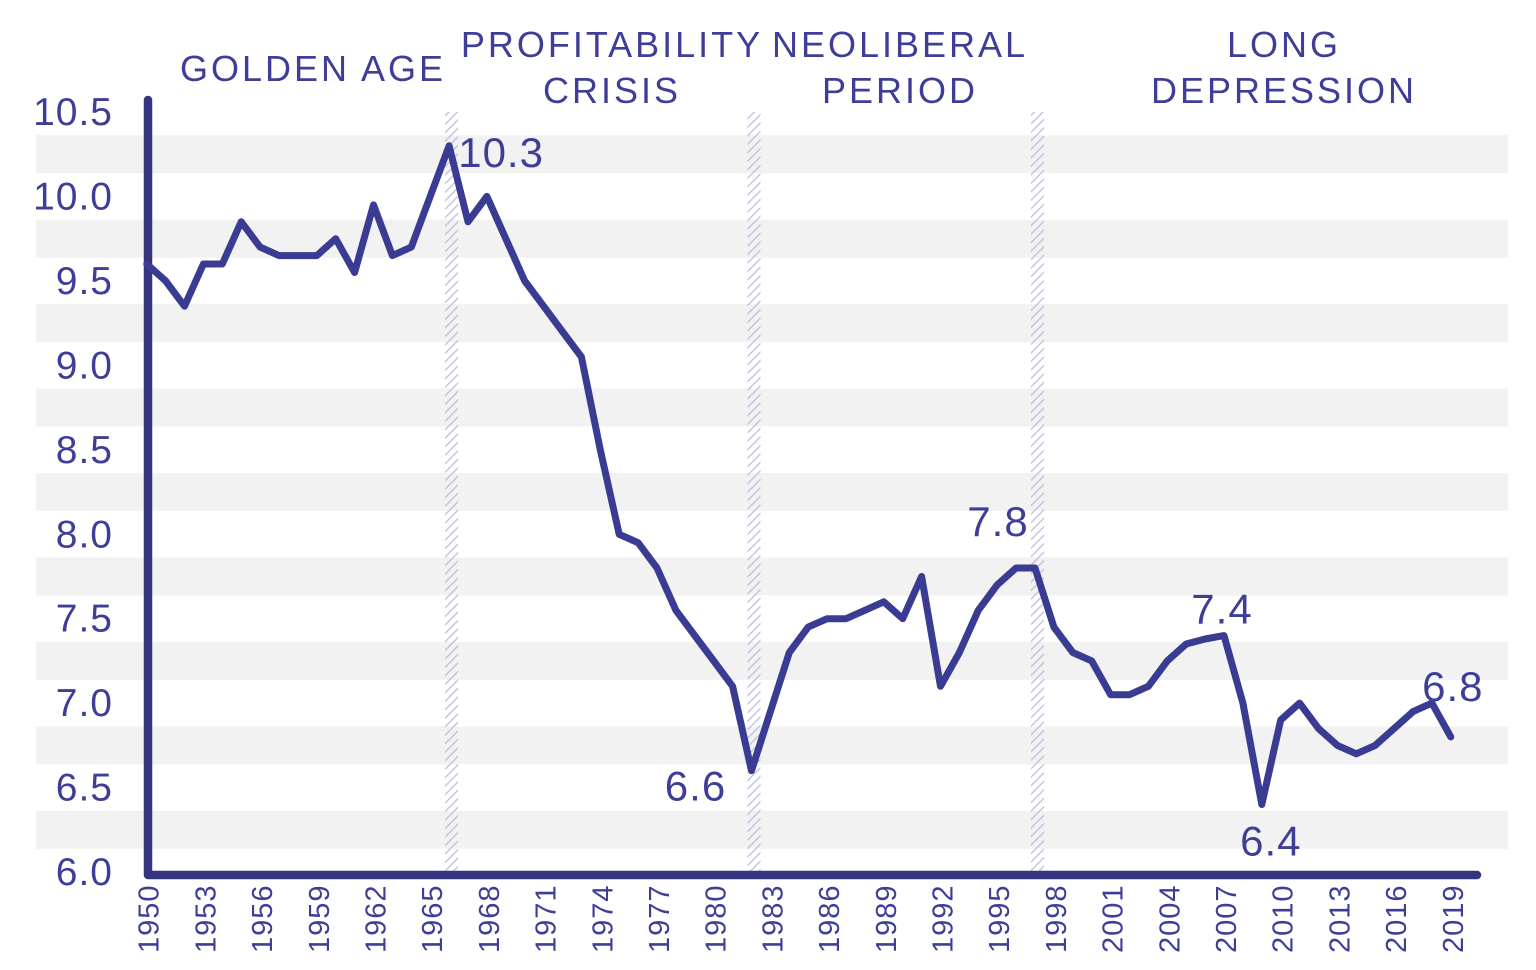  Describe the element at coordinates (1221, 609) in the screenshot. I see `data-point-label: 7.4` at that location.